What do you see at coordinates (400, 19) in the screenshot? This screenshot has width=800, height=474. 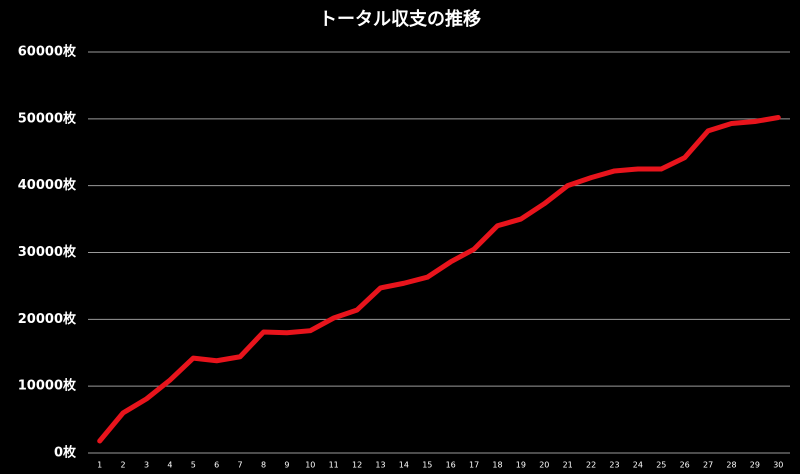 I see `chart-title: トータル収支の推移` at bounding box center [400, 19].